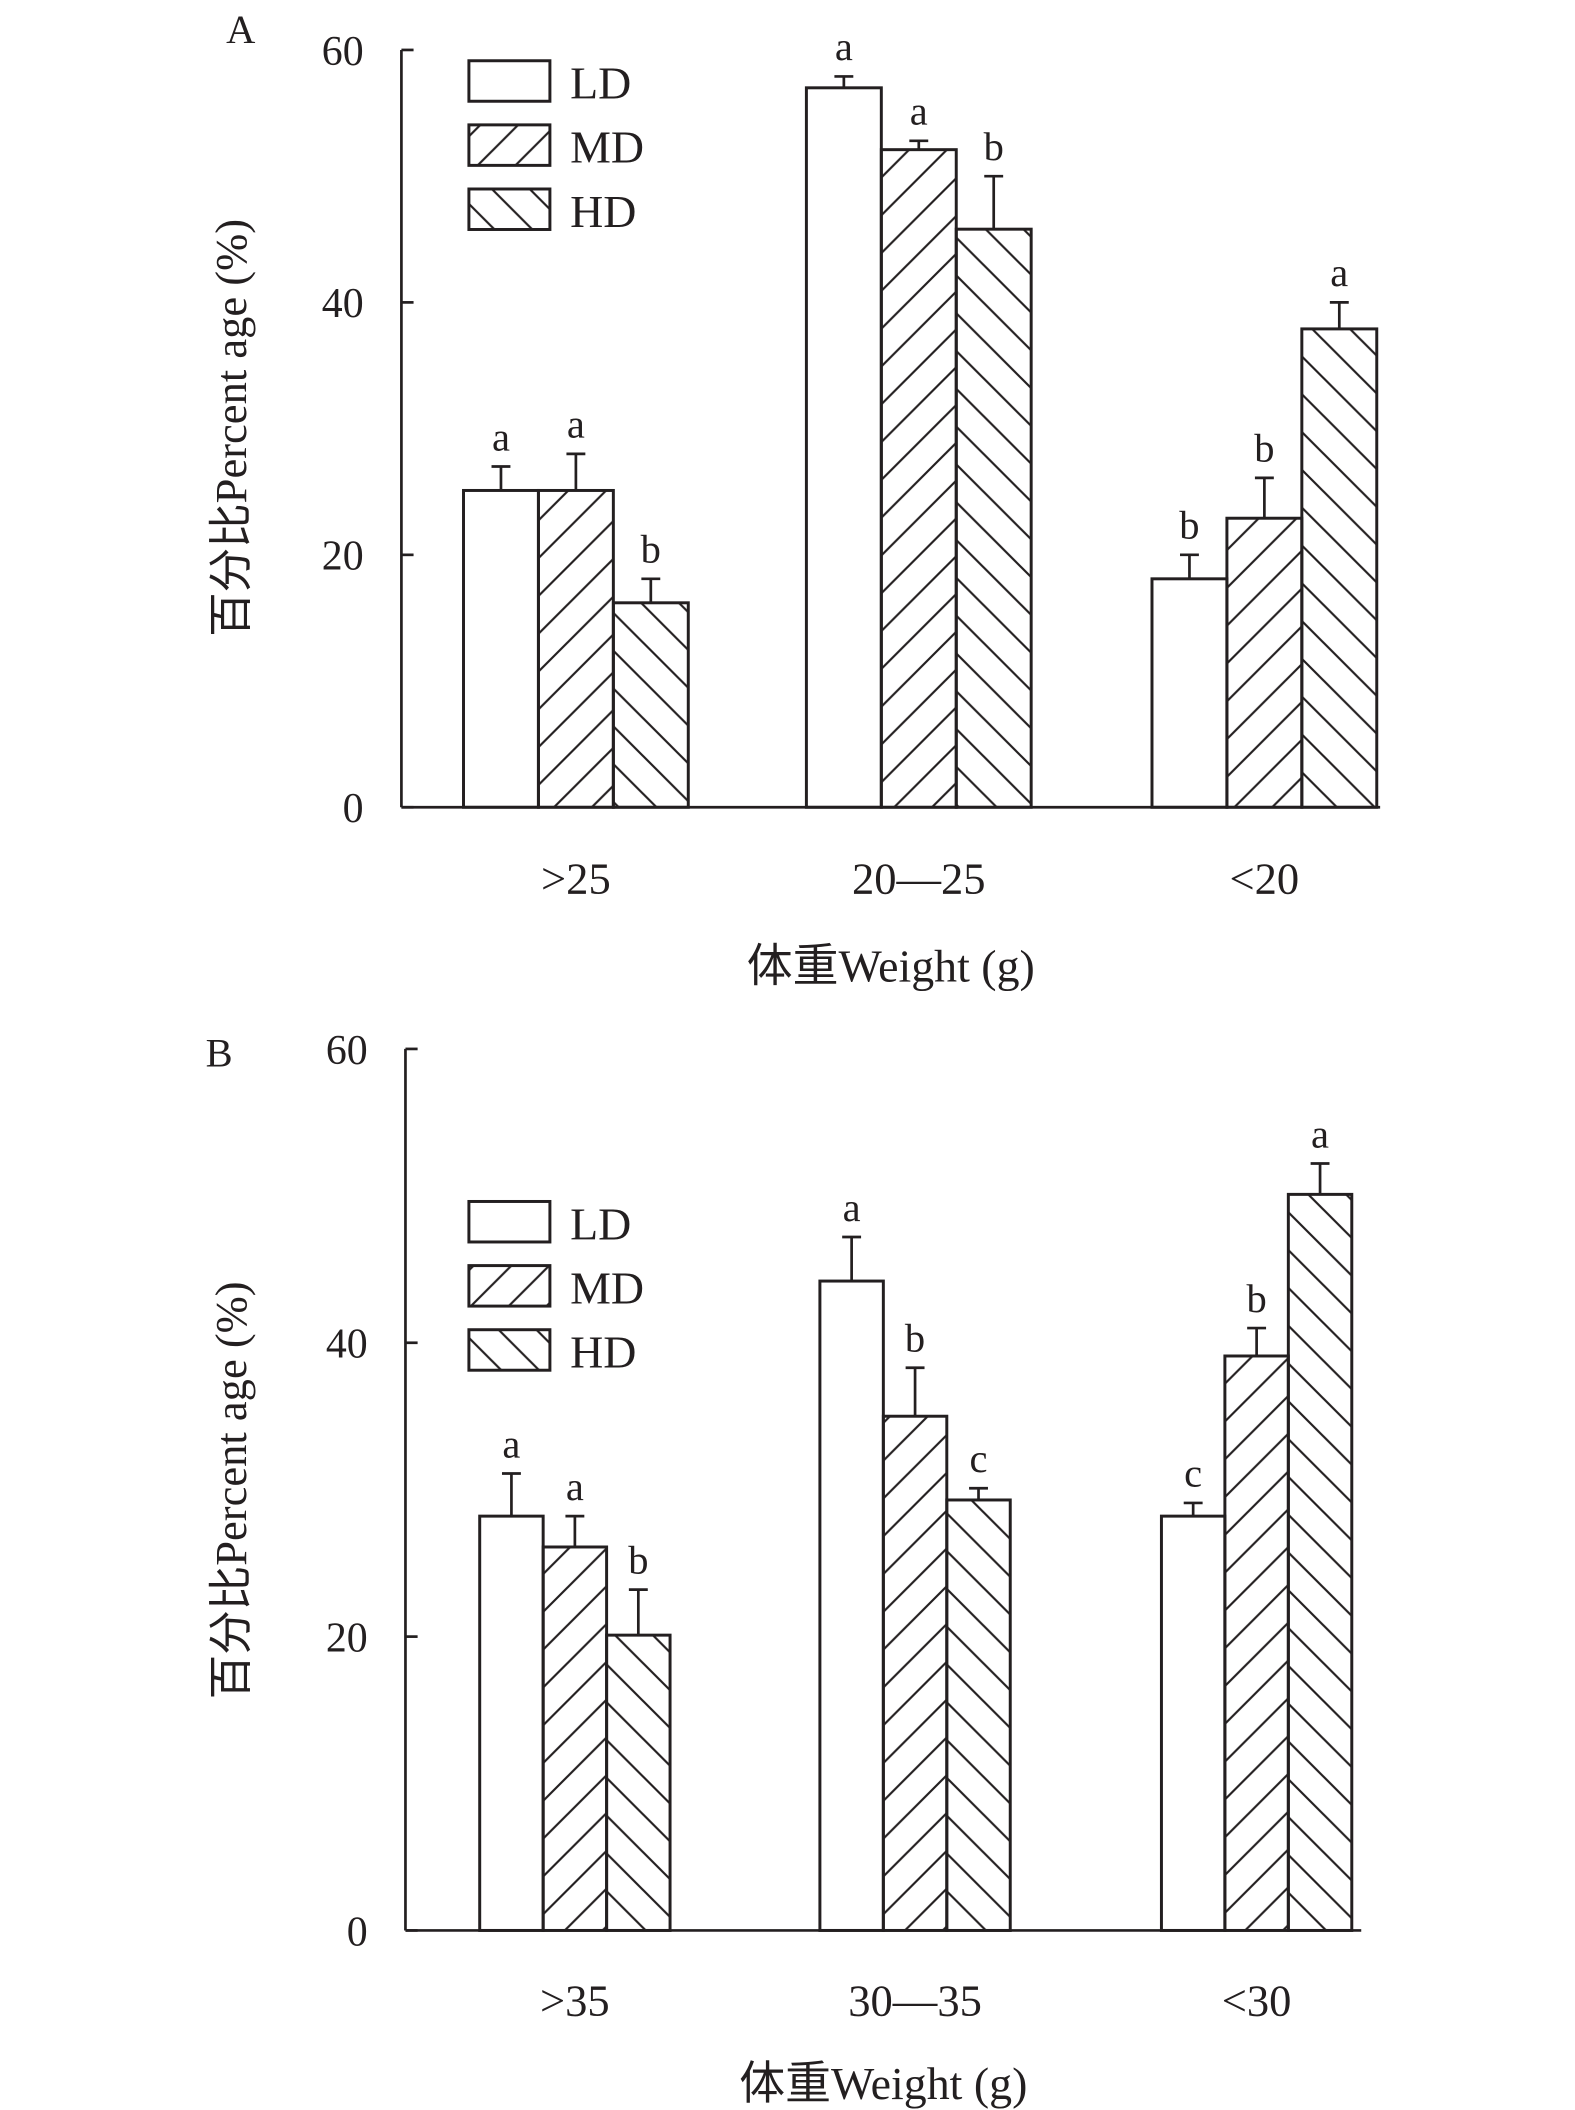 The width and height of the screenshot is (1575, 2110). Describe the element at coordinates (915, 2001) in the screenshot. I see `x-tick-label: 30—35` at that location.